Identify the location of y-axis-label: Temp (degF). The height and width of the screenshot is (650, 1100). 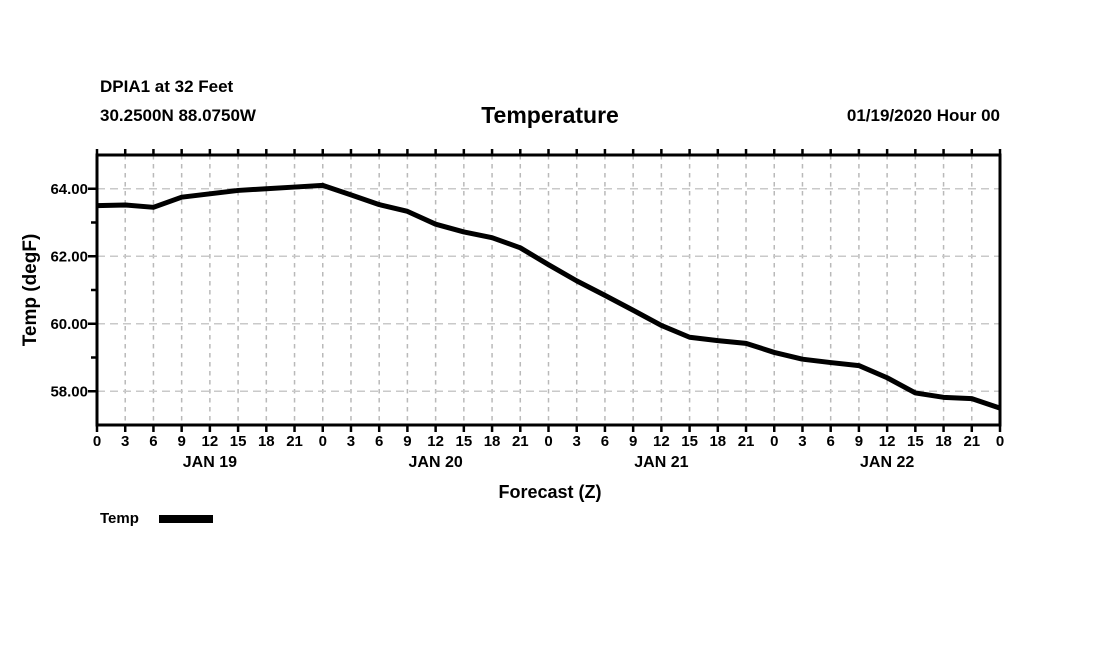
(30, 290).